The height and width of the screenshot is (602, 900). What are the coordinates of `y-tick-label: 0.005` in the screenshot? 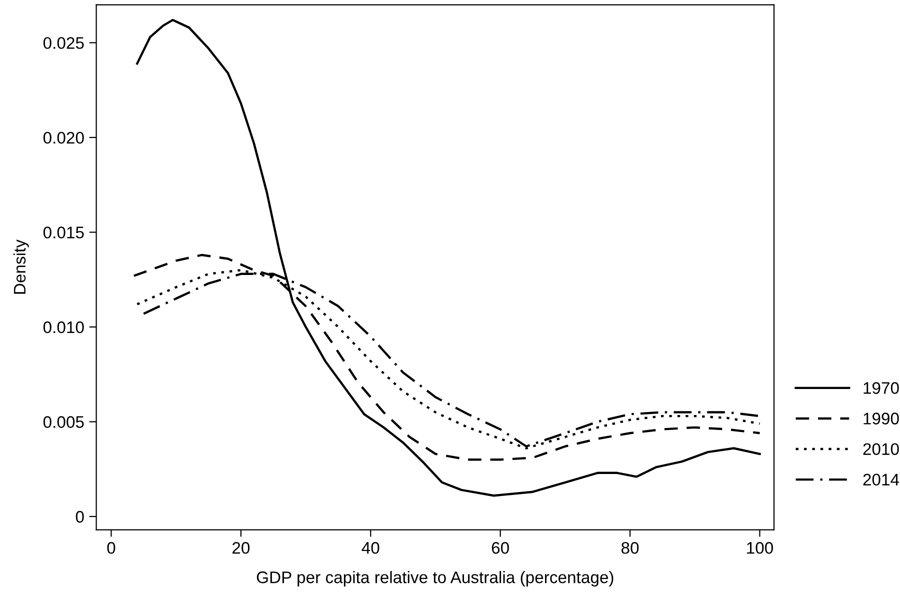 It's located at (63, 422).